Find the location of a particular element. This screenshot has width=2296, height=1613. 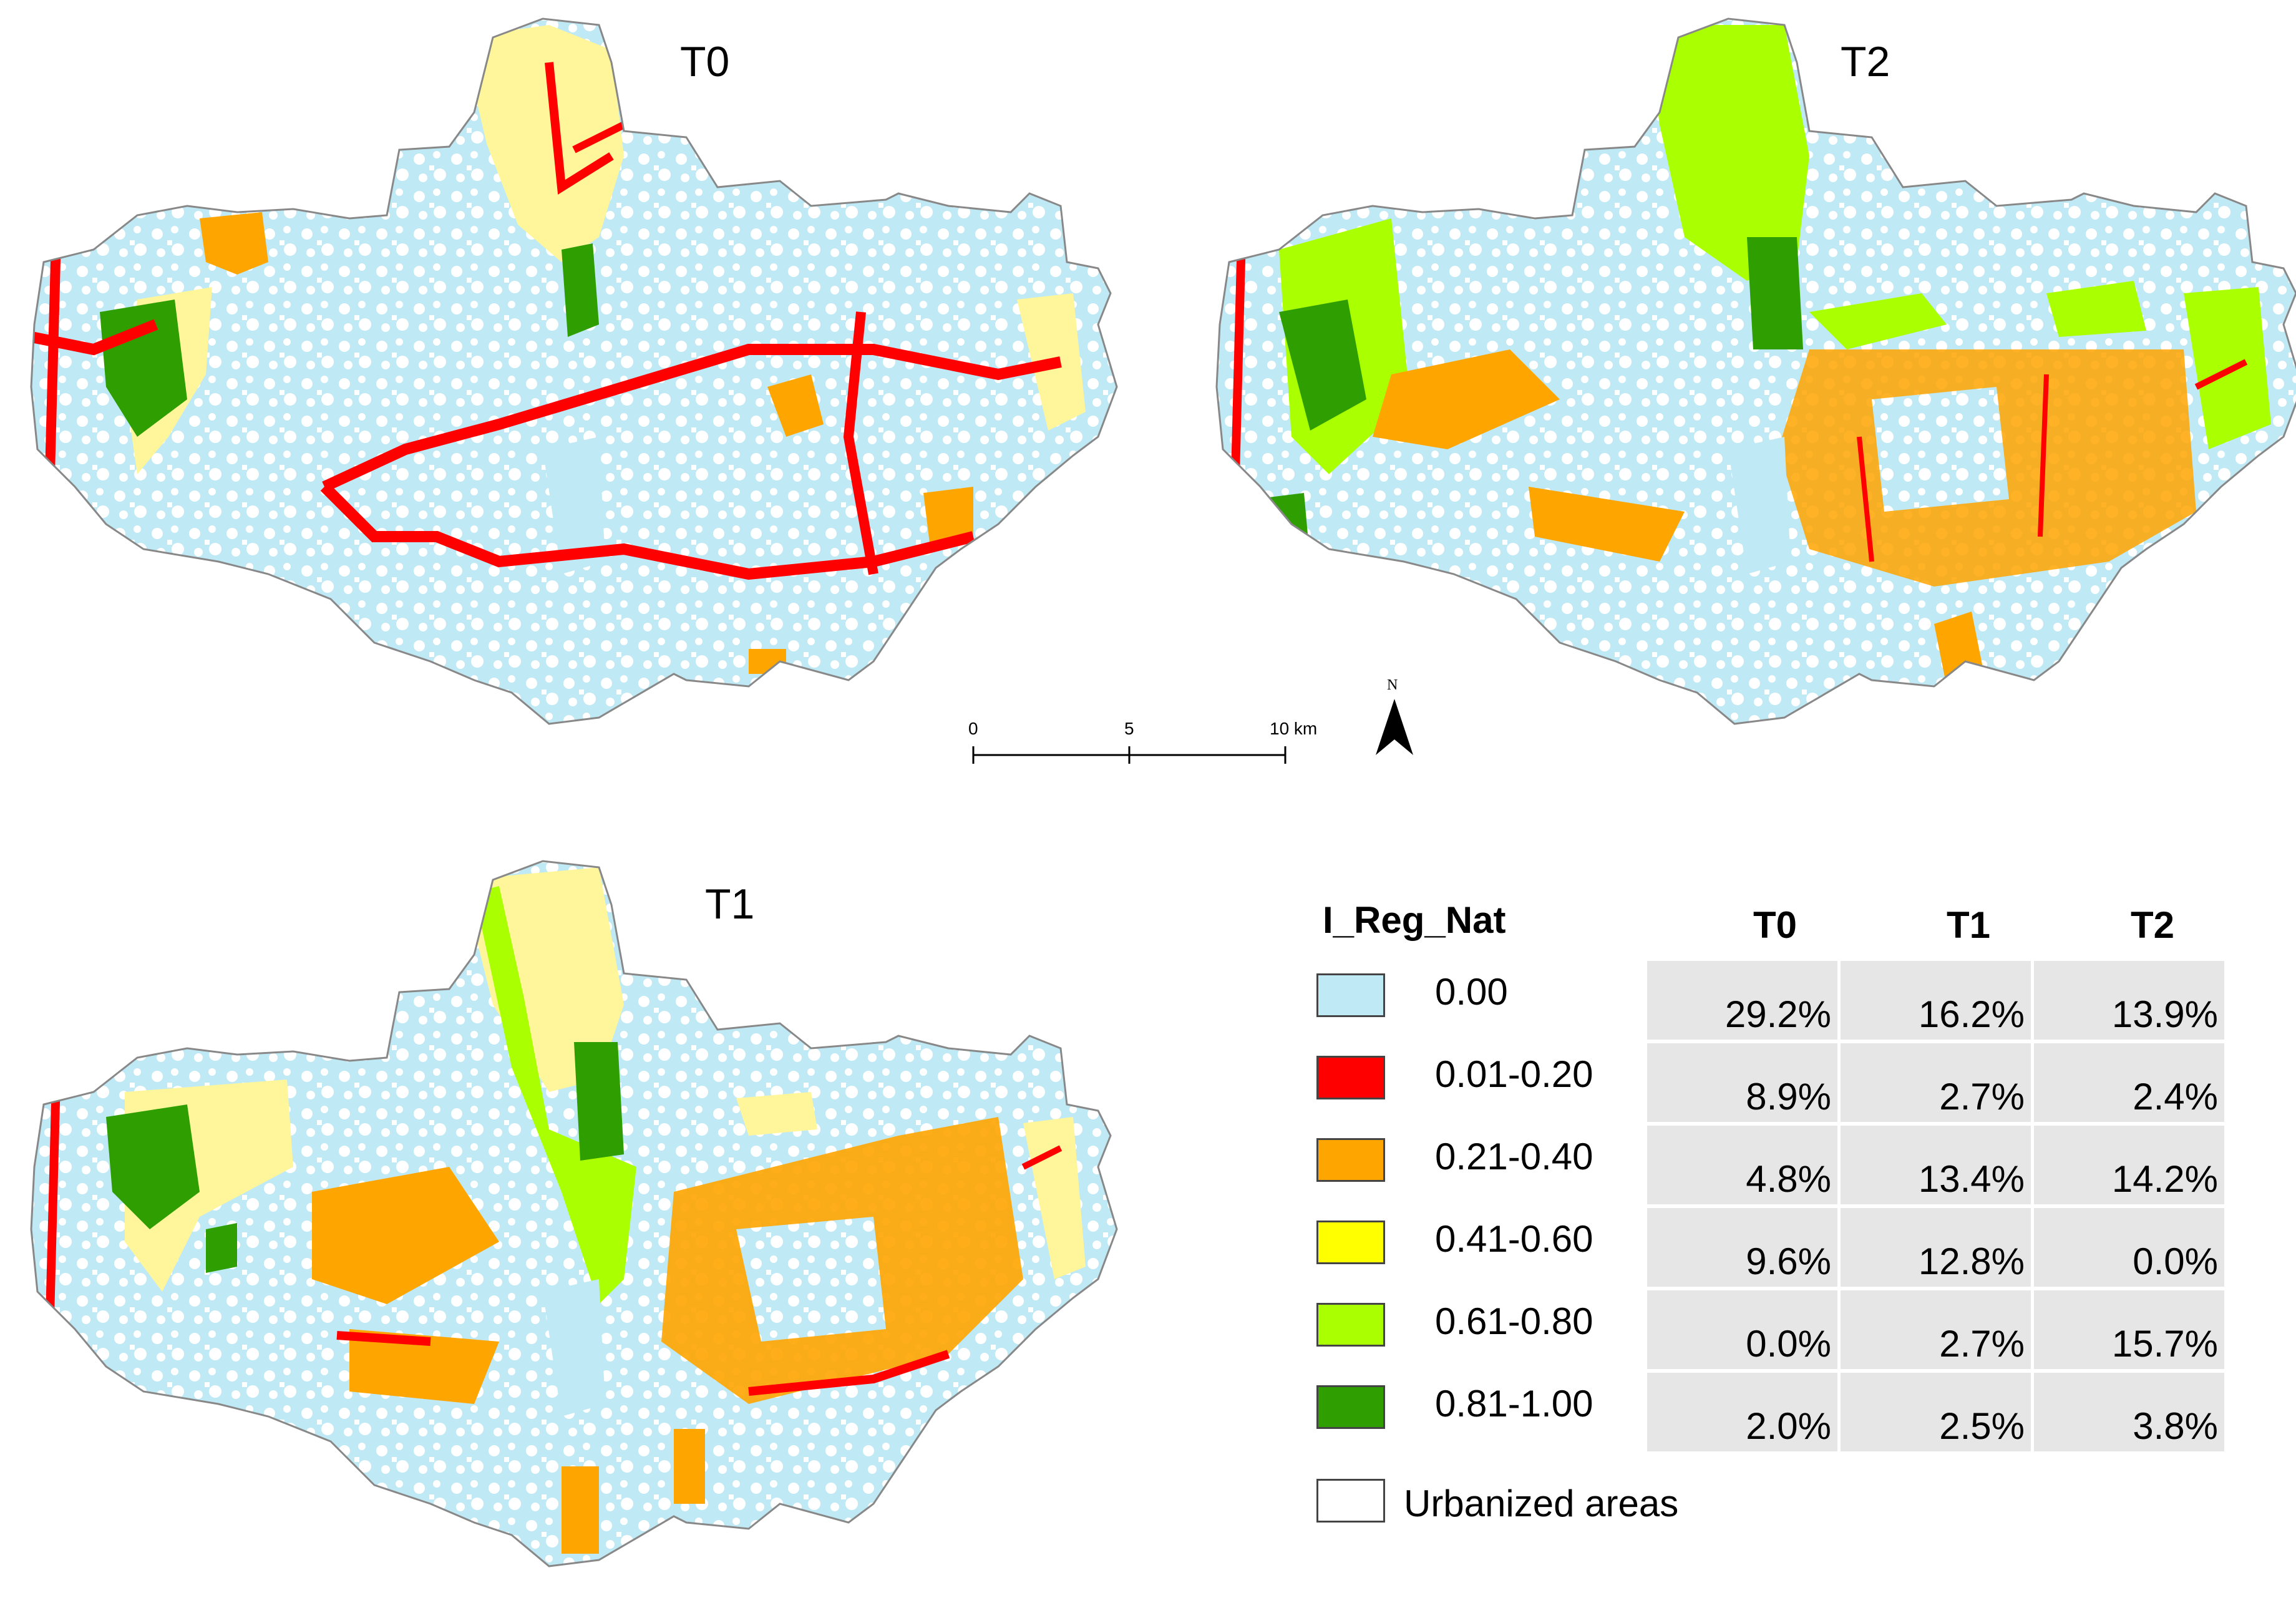

legend-value-cell: 2.5% is located at coordinates (1936, 1412).